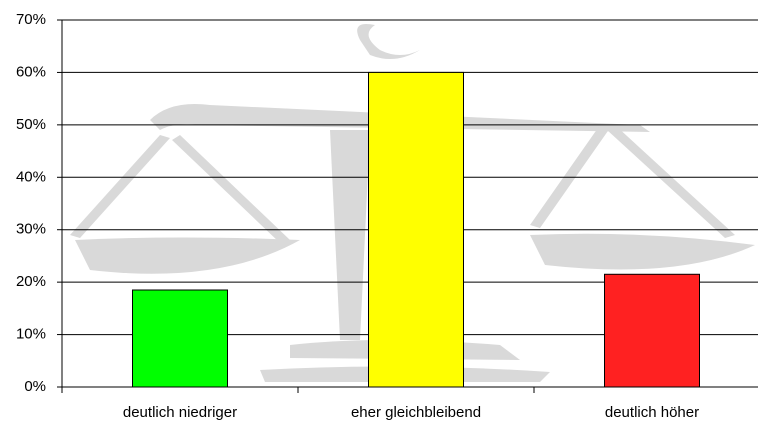  What do you see at coordinates (31, 71) in the screenshot?
I see `y-tick-label: 60%` at bounding box center [31, 71].